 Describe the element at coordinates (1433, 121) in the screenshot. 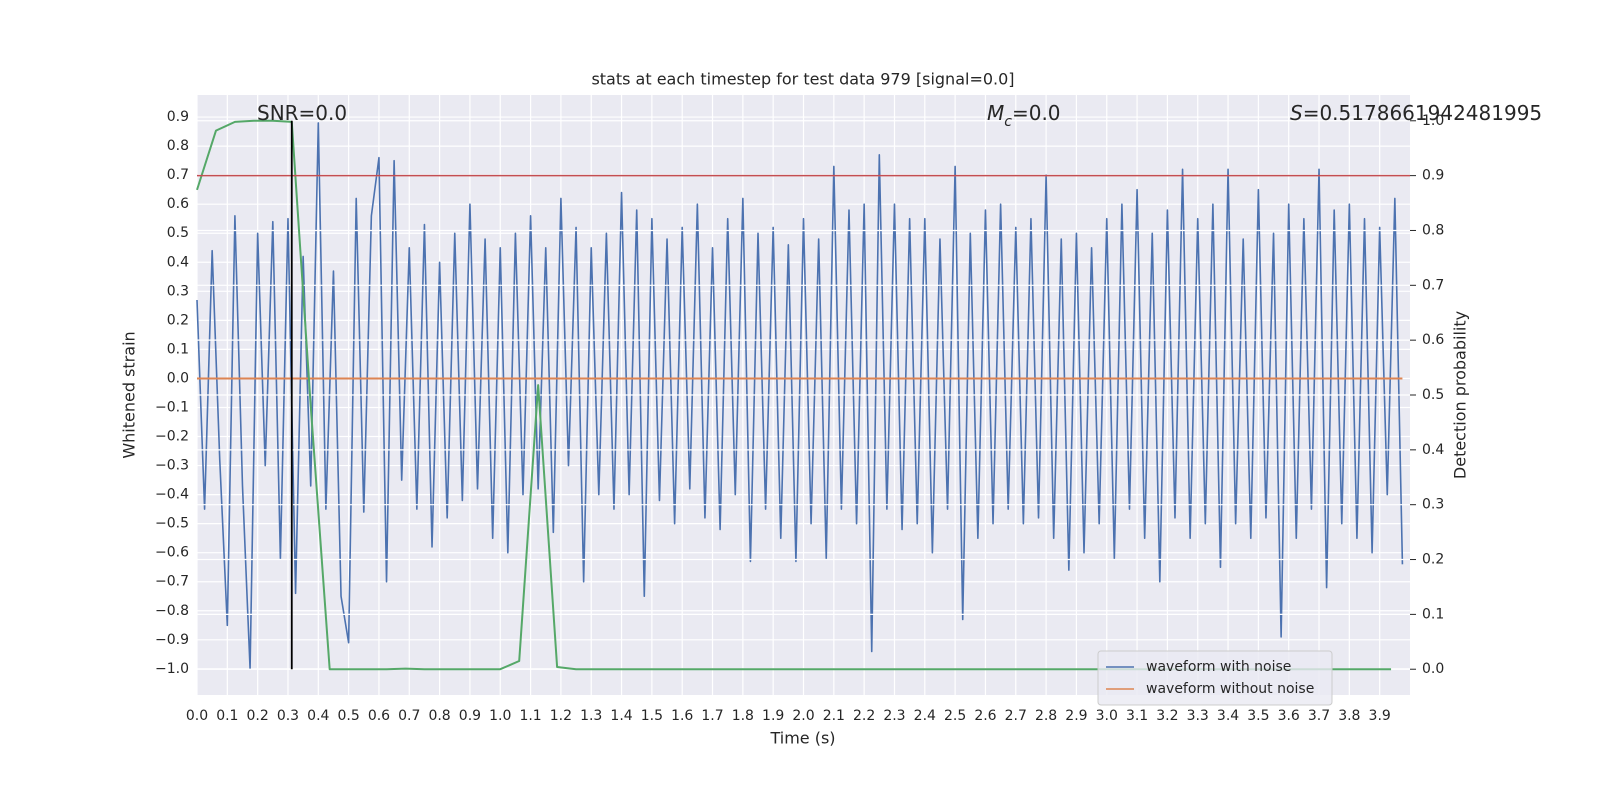

I see `y2-tick-label: 1.0` at that location.